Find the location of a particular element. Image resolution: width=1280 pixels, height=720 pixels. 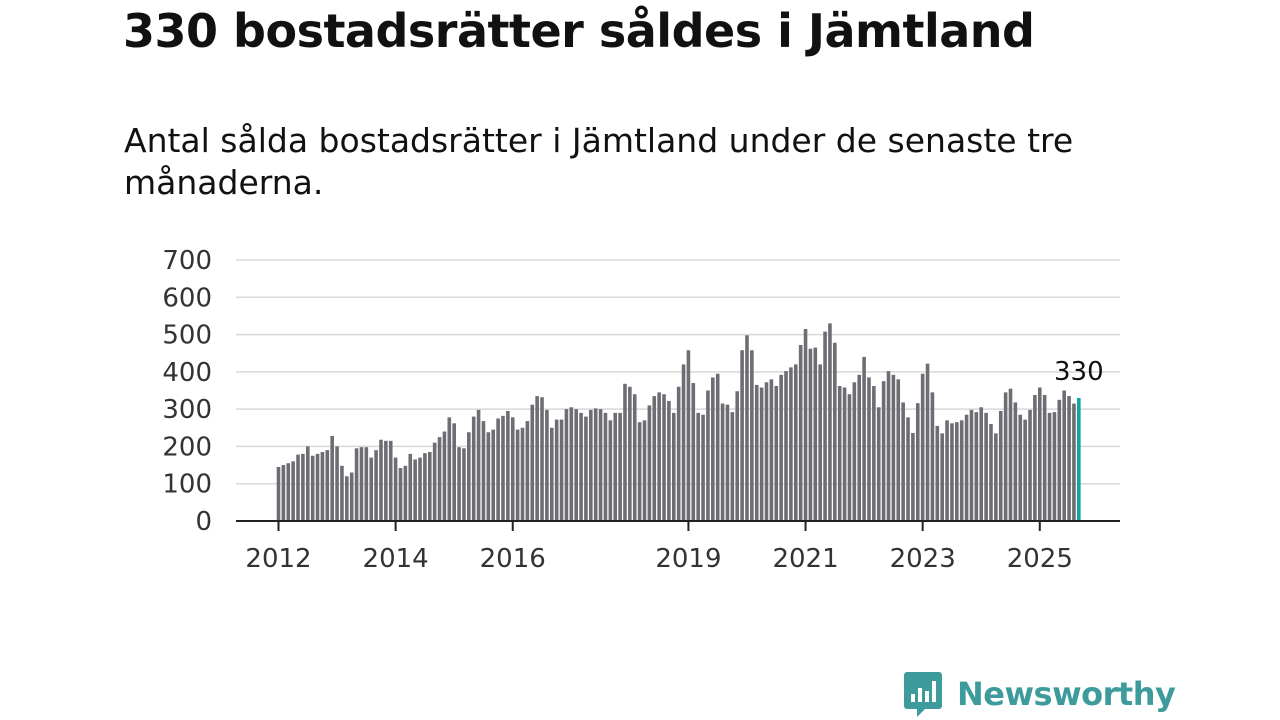

y-tick-label: 300 is located at coordinates (187, 410).